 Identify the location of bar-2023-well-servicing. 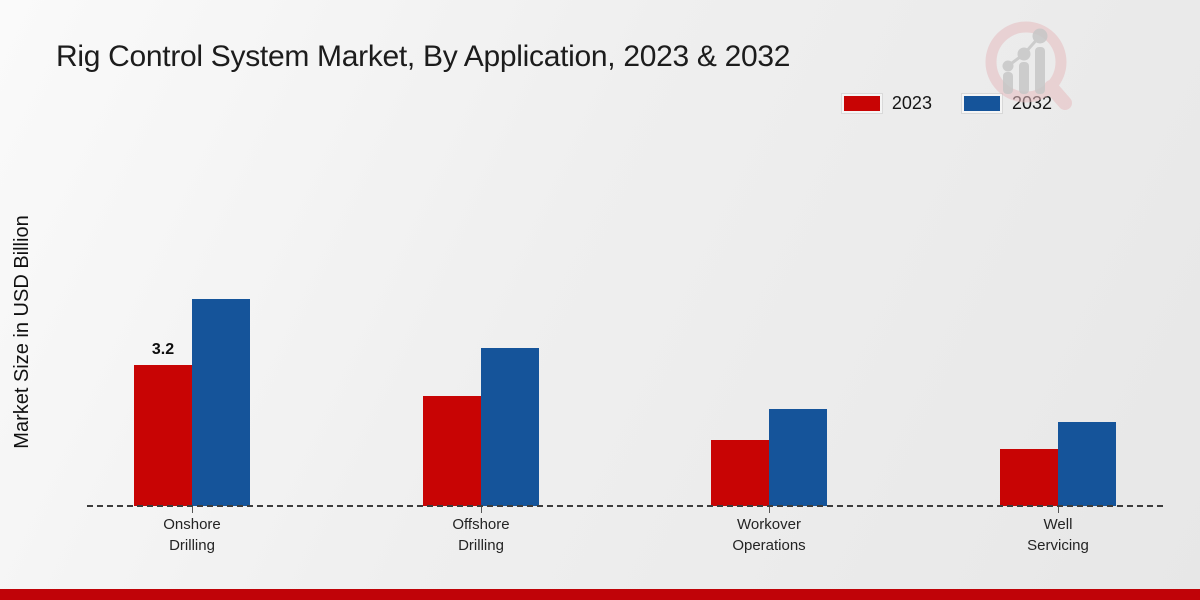
(1029, 477).